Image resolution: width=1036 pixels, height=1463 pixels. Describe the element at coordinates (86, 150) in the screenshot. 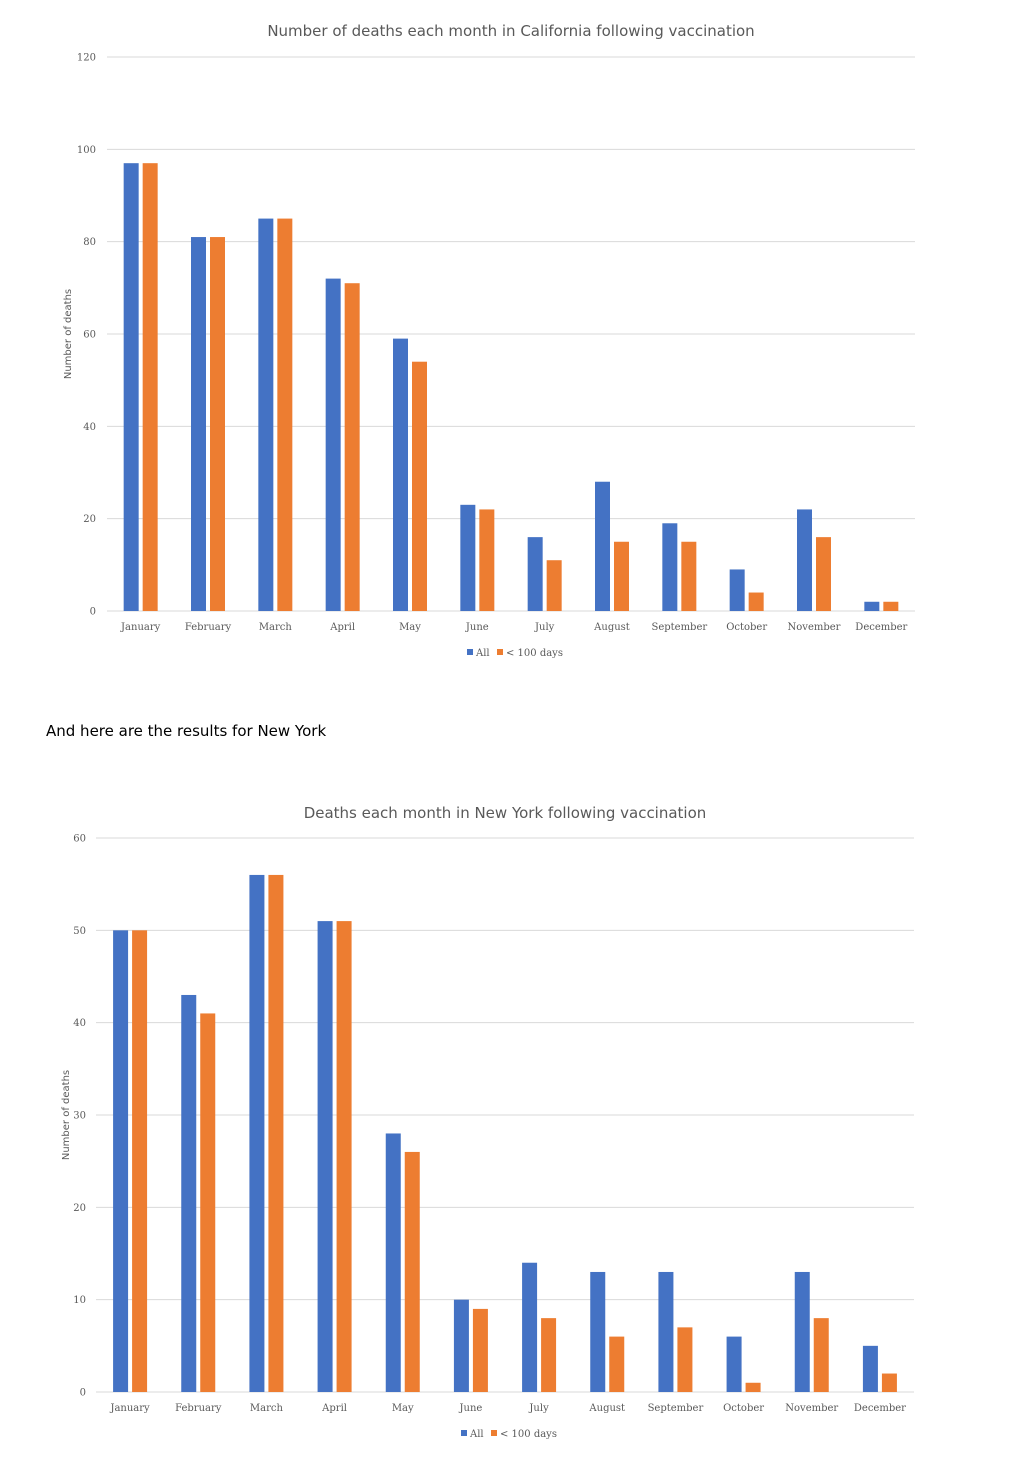

I see `y-tick-label: 100` at that location.